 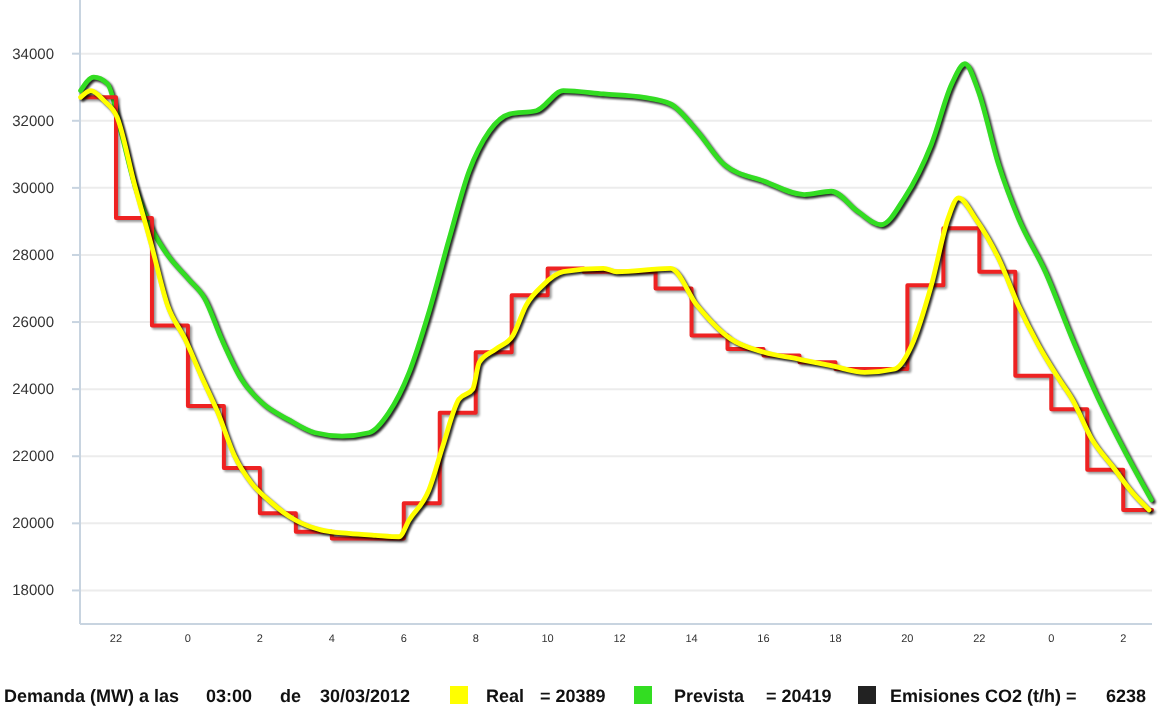 I want to click on text: Demanda (MW) a las, so click(x=92, y=696).